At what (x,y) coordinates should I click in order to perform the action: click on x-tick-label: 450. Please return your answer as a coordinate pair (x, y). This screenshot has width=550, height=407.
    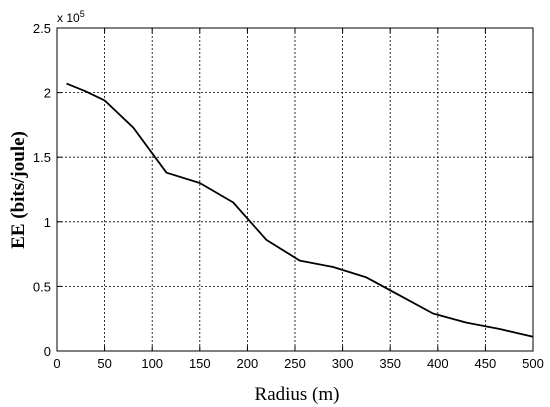
    Looking at the image, I should click on (486, 363).